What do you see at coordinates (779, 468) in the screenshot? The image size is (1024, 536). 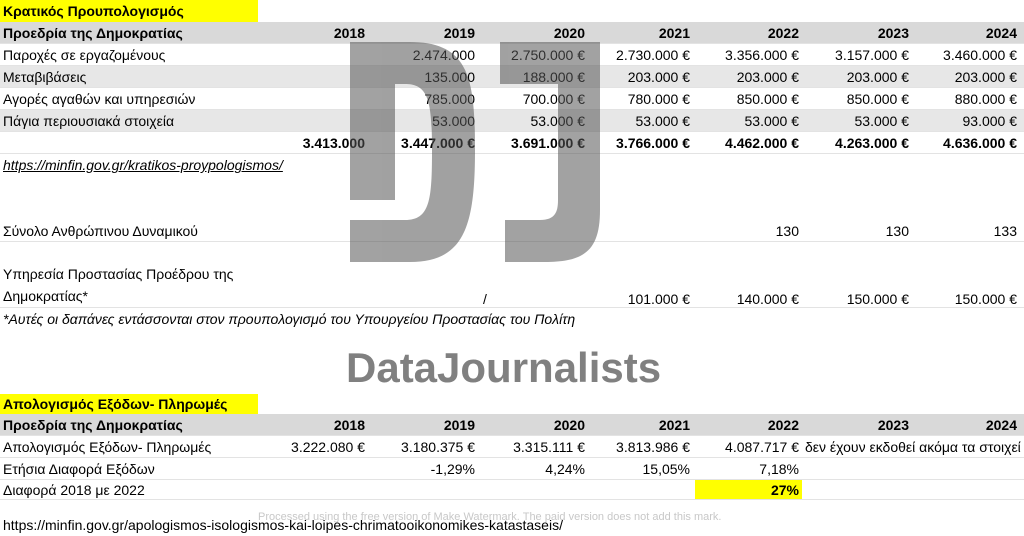 I see `cell: 7,18%` at bounding box center [779, 468].